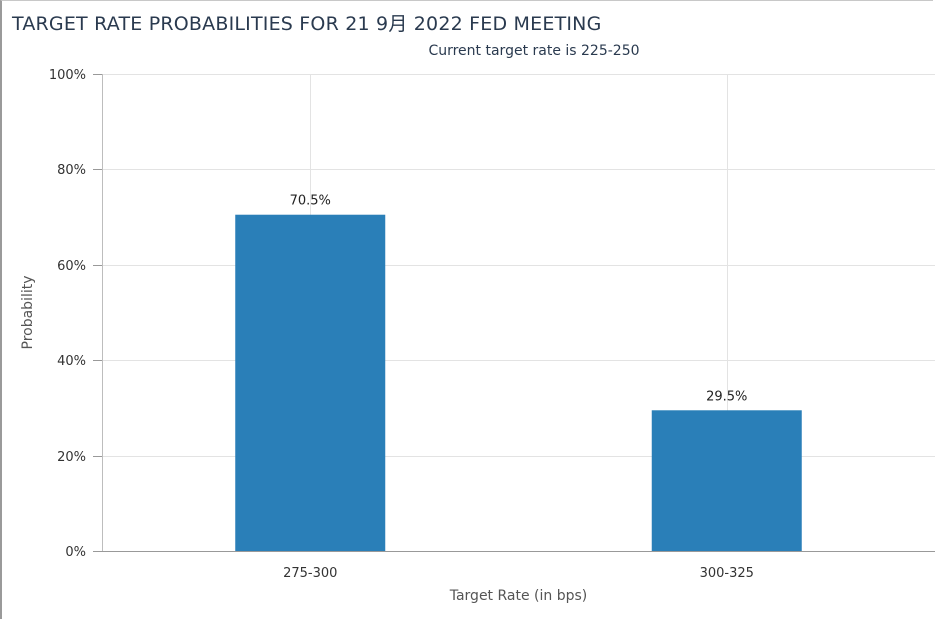  Describe the element at coordinates (28, 312) in the screenshot. I see `y-axis-title: Probability` at that location.